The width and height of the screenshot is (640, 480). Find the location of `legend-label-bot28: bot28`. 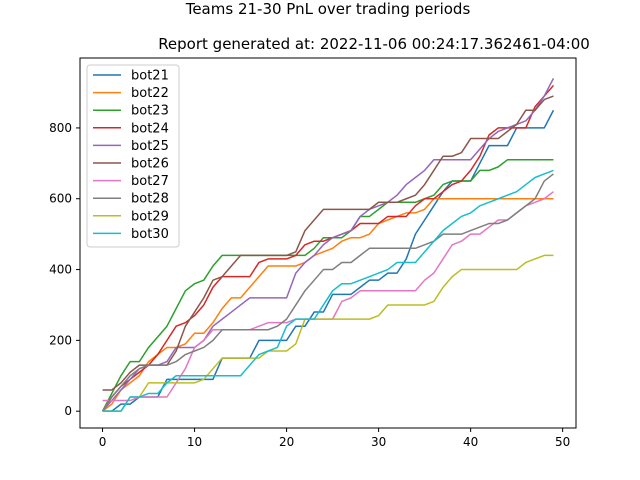

legend-label-bot28: bot28 is located at coordinates (150, 199).